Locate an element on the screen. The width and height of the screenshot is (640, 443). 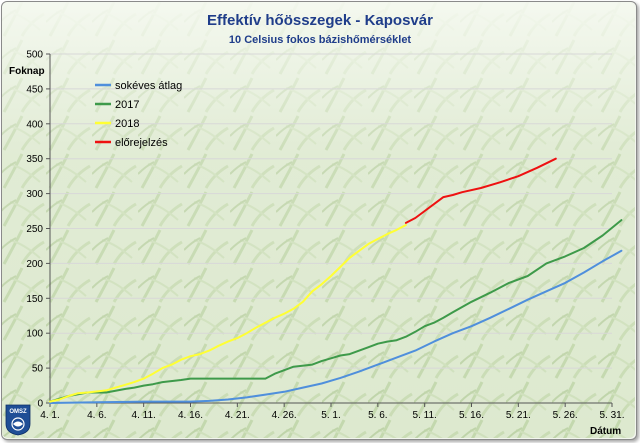
chart-title: Effektív hőösszegek - Kaposvár is located at coordinates (320, 20).